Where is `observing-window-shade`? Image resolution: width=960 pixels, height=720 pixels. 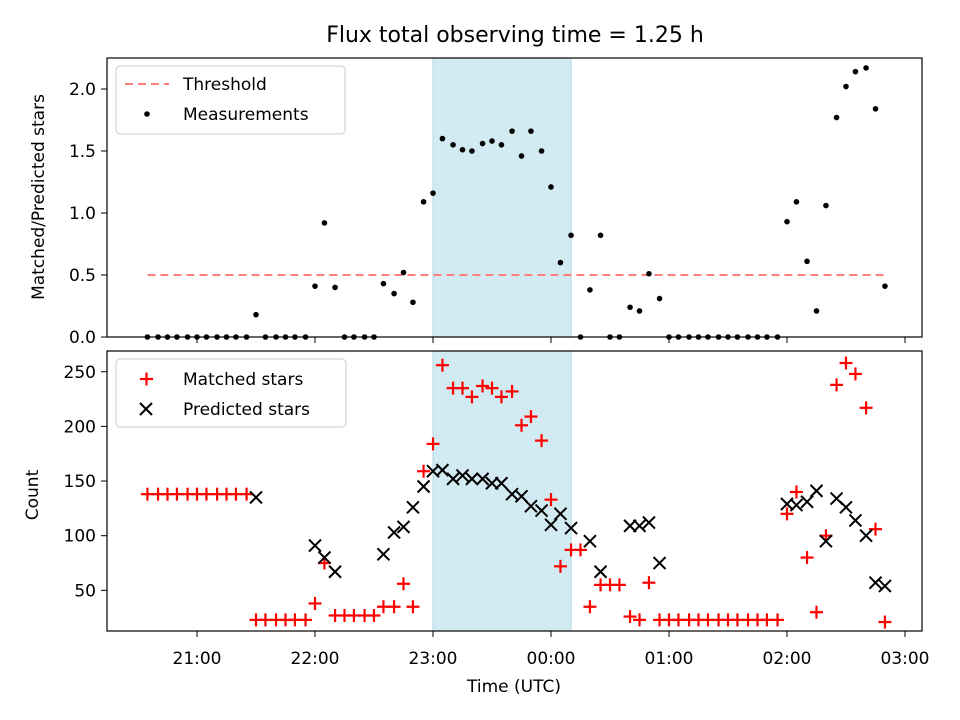 observing-window-shade is located at coordinates (502, 197).